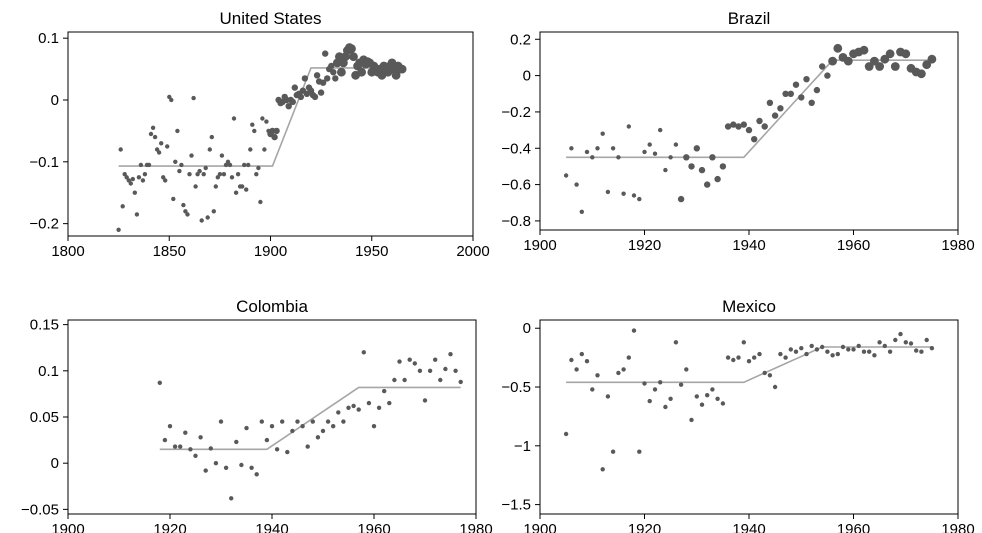 The width and height of the screenshot is (982, 533). What do you see at coordinates (169, 251) in the screenshot?
I see `x-tick-label: 1850` at bounding box center [169, 251].